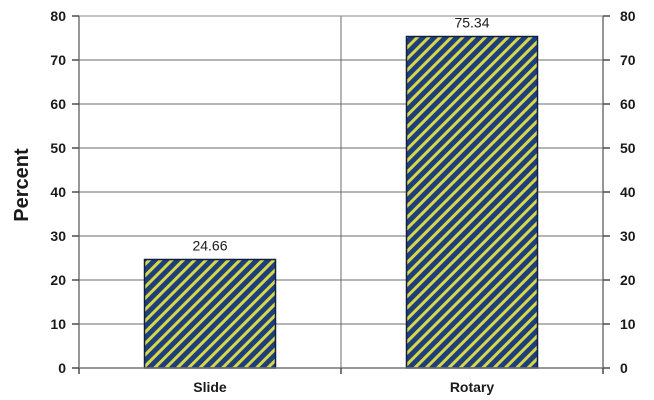 The width and height of the screenshot is (654, 400). Describe the element at coordinates (471, 23) in the screenshot. I see `data-label: 75.34` at that location.